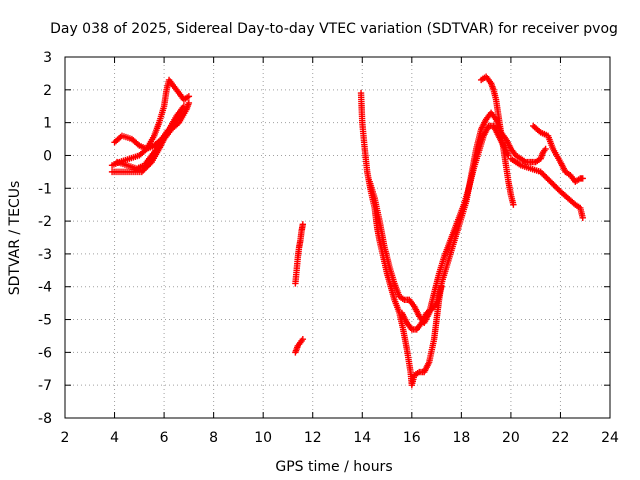 The image size is (640, 480). I want to click on x-tick-label: 10, so click(263, 438).